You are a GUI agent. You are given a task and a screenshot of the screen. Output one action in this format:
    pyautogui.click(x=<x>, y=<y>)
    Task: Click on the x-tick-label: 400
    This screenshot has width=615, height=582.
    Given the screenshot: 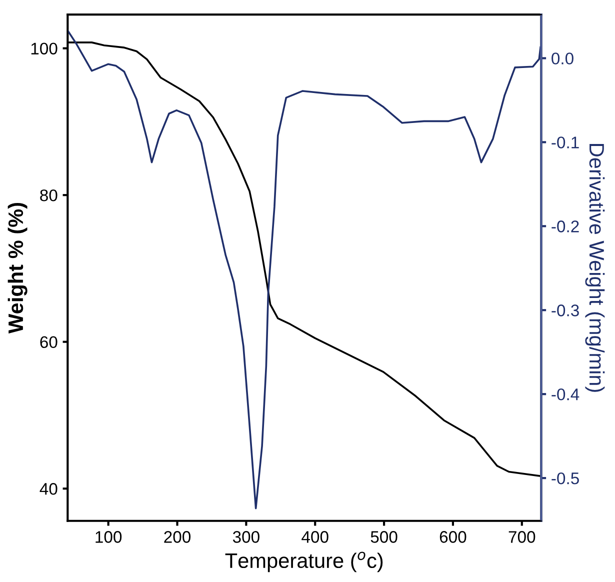 What is the action you would take?
    pyautogui.click(x=315, y=537)
    